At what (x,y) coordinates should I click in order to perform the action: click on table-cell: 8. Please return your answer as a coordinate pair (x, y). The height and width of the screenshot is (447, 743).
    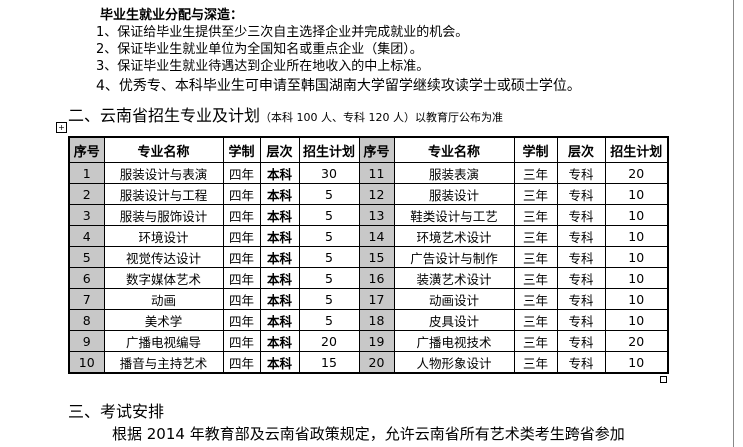
    Looking at the image, I should click on (86, 320).